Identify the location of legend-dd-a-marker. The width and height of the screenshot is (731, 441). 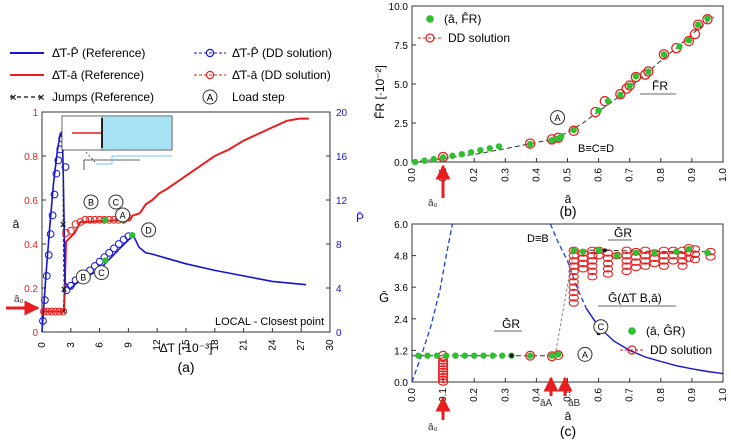
(210, 75).